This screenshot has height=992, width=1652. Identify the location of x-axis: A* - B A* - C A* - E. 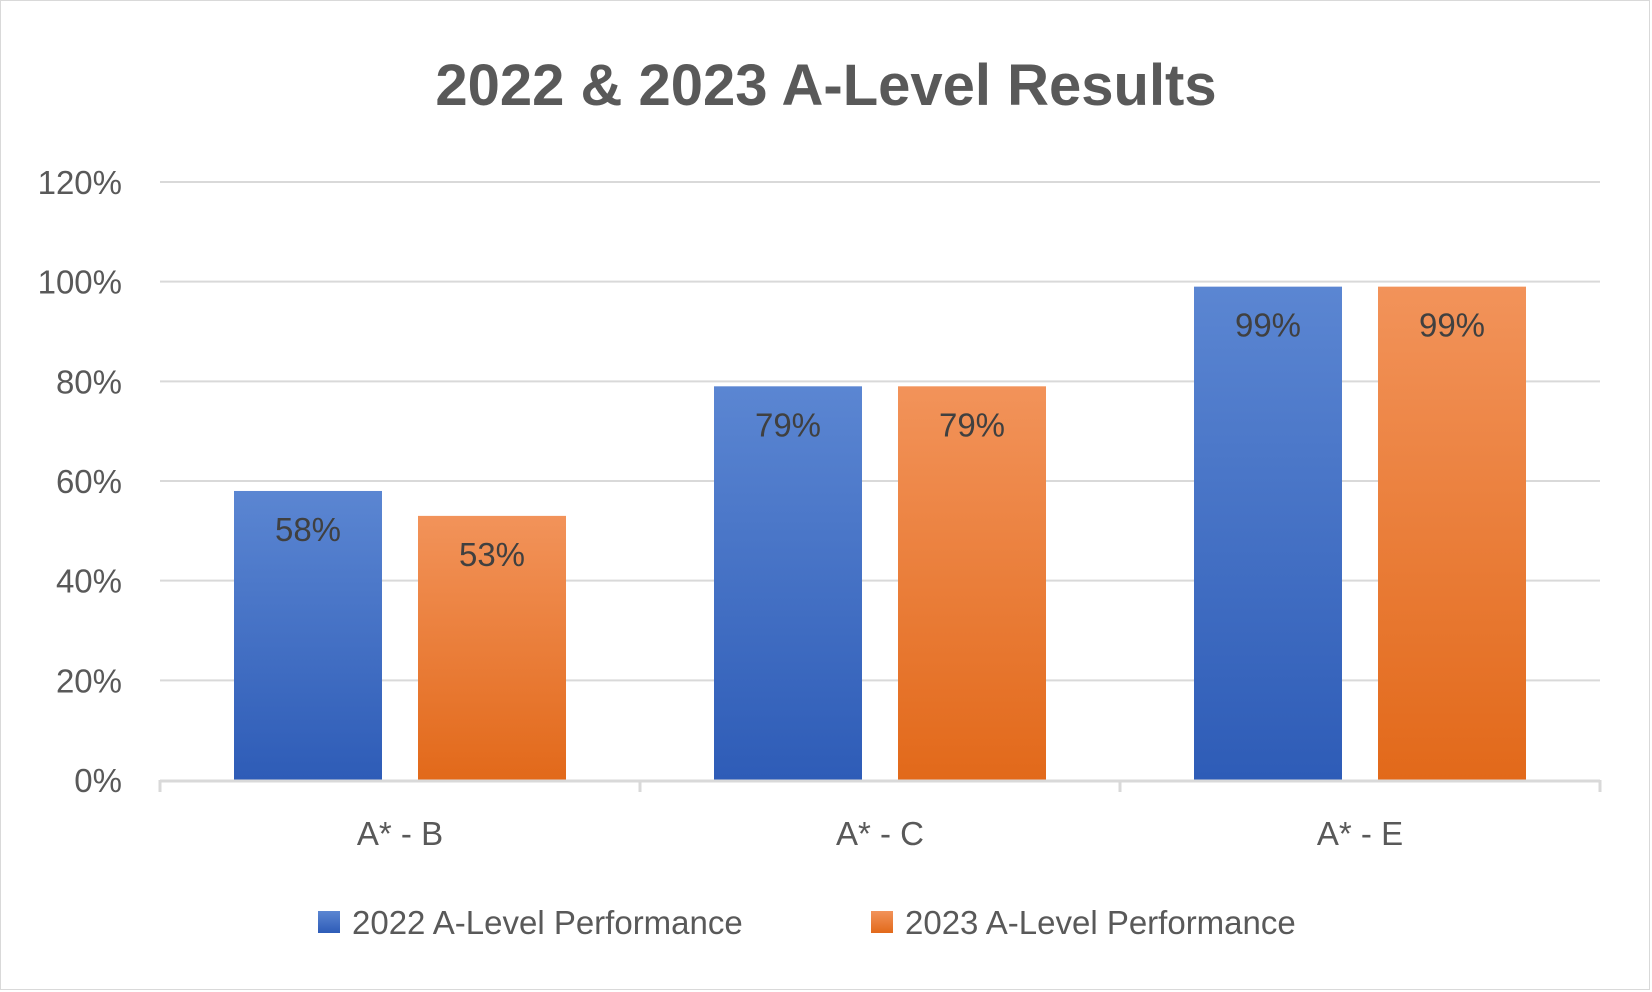
(880, 815).